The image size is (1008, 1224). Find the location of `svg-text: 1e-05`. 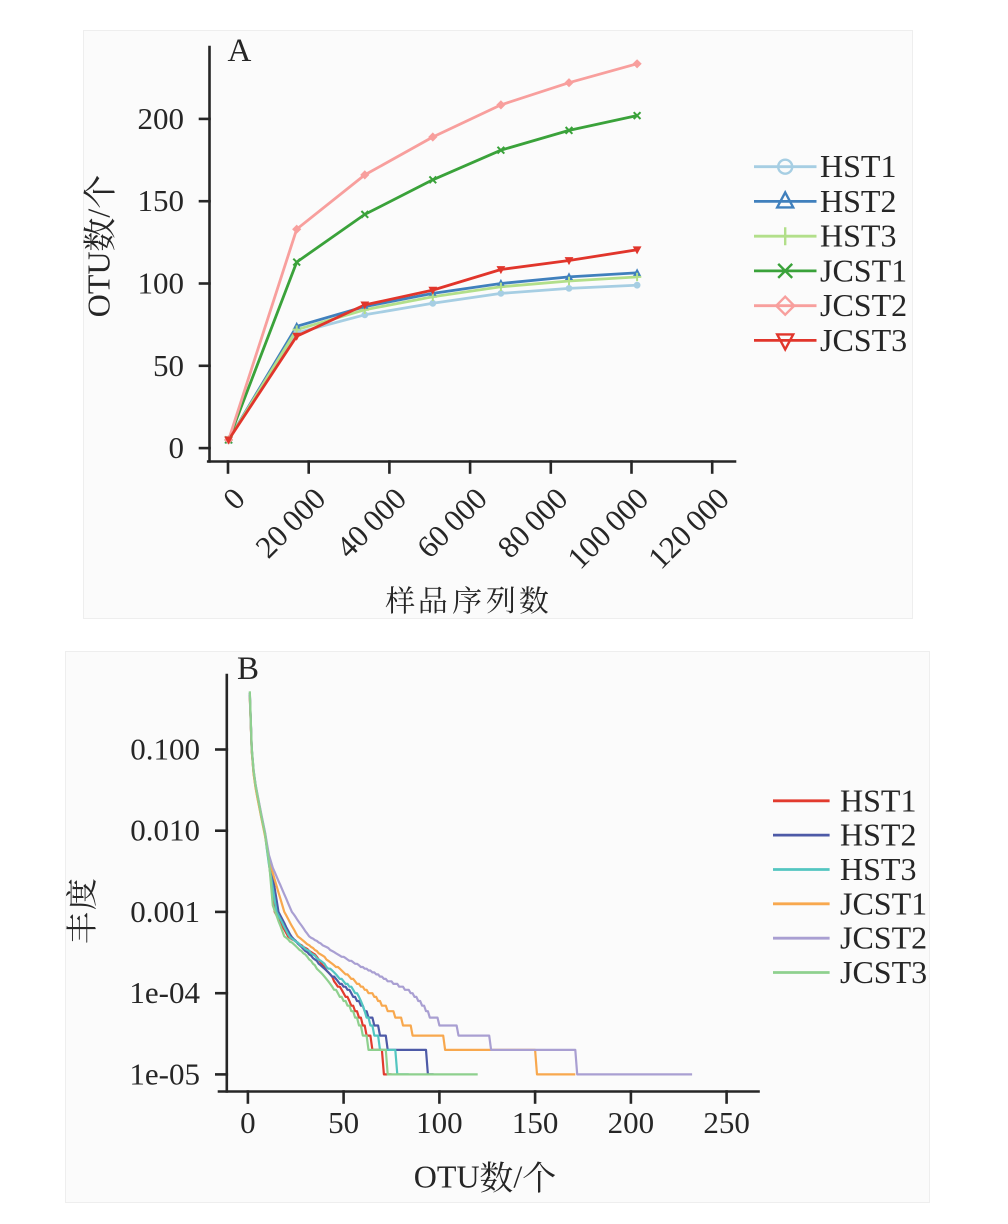

svg-text: 1e-05 is located at coordinates (164, 1073).